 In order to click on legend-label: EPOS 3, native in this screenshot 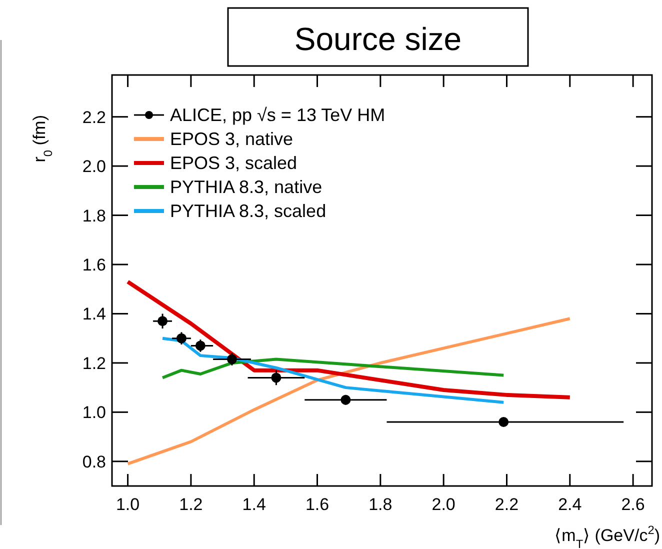, I will do `click(232, 139)`.